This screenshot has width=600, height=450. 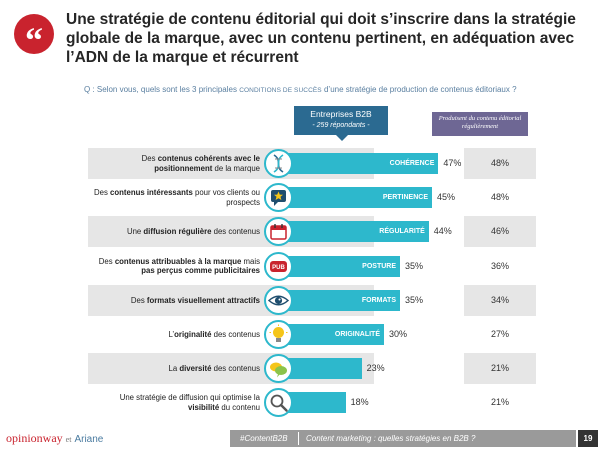 I want to click on calendar-icon, so click(x=278, y=232).